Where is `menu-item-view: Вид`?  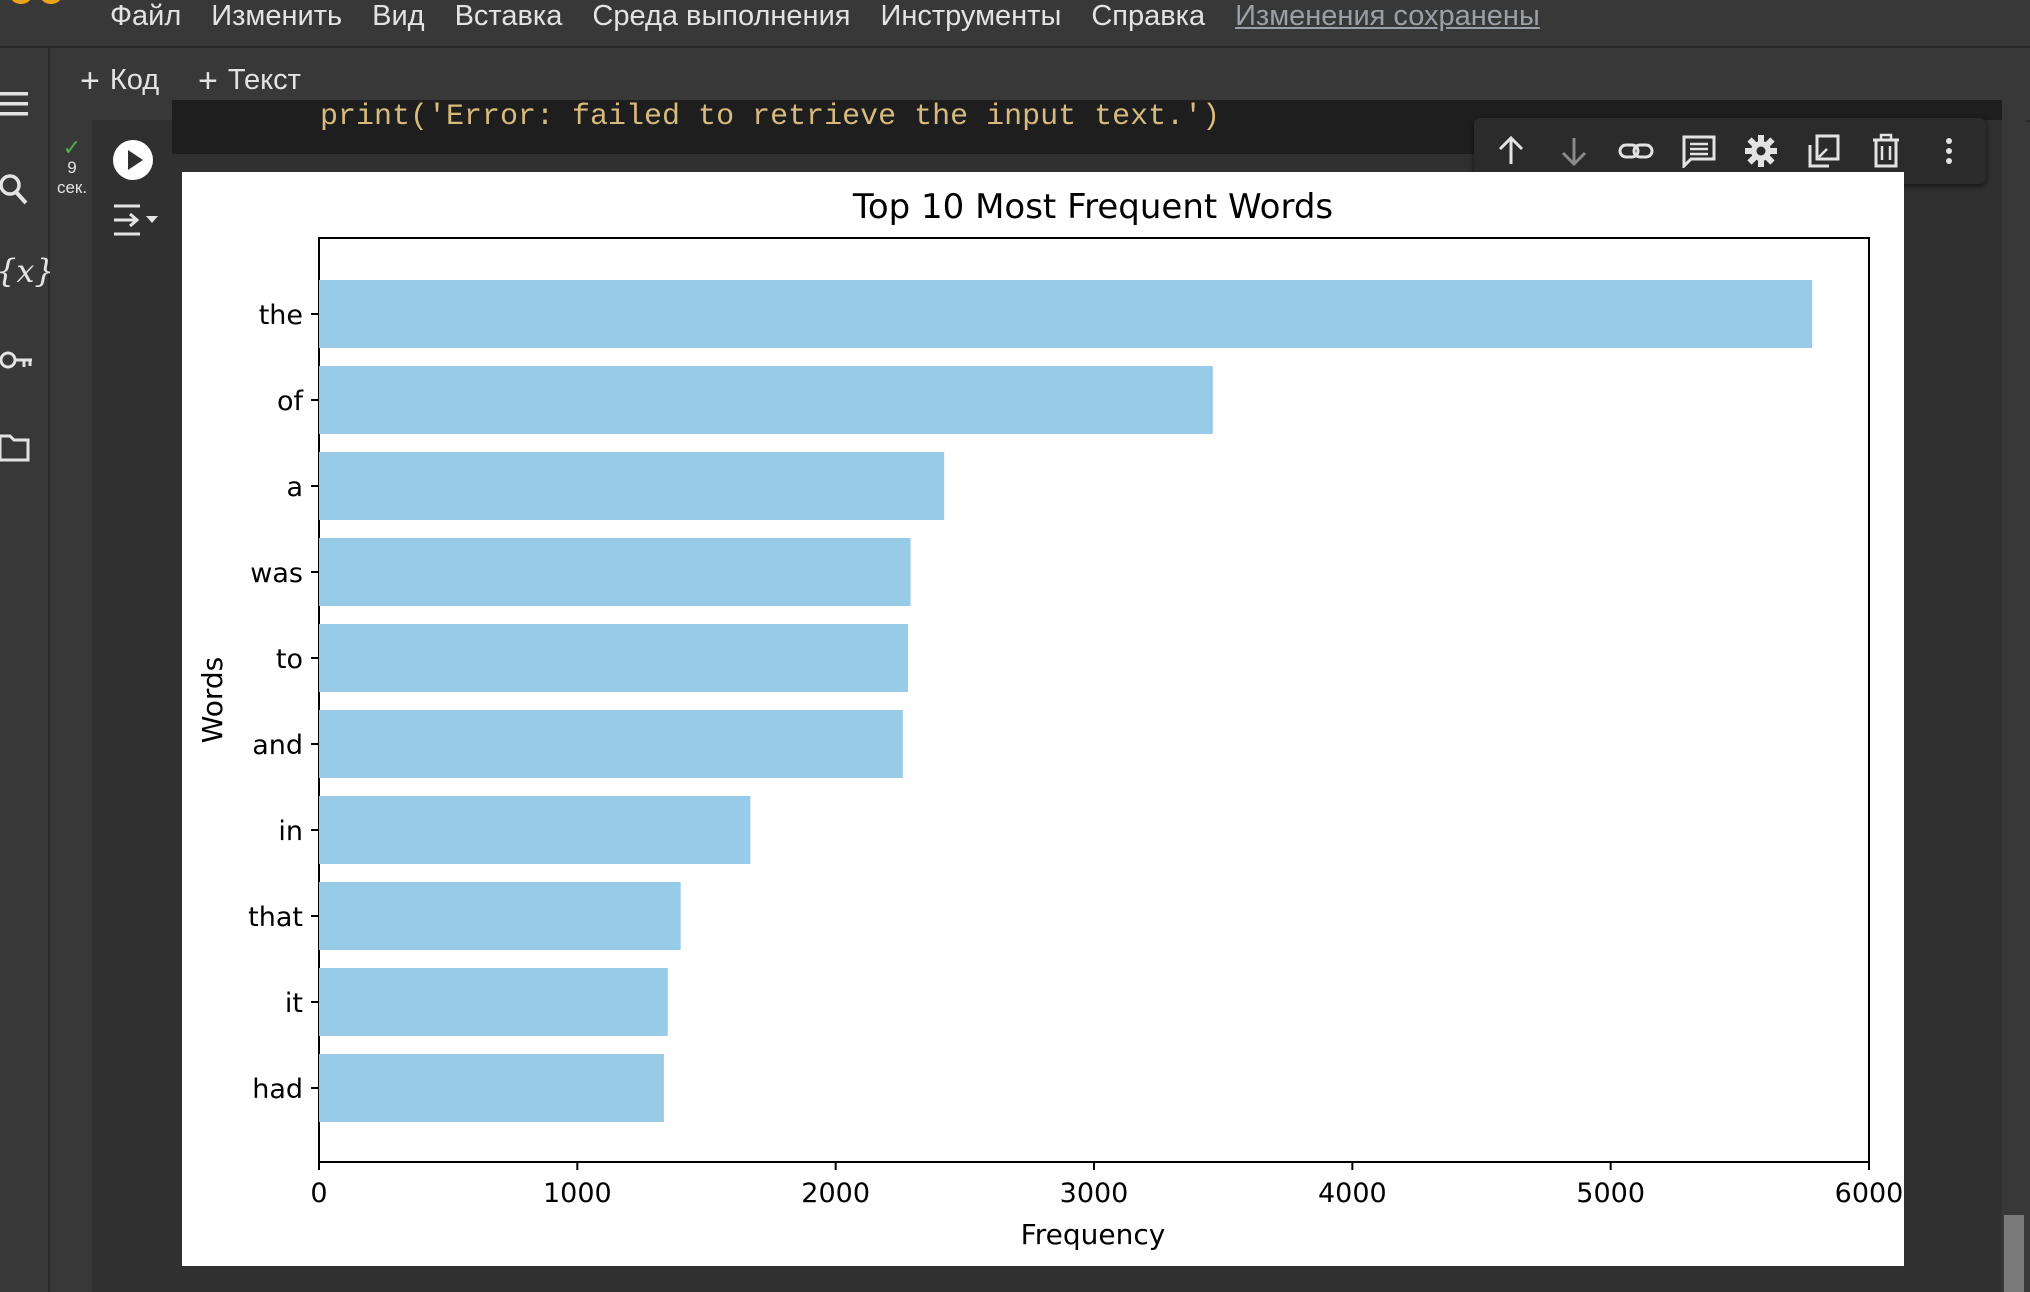 menu-item-view: Вид is located at coordinates (398, 16).